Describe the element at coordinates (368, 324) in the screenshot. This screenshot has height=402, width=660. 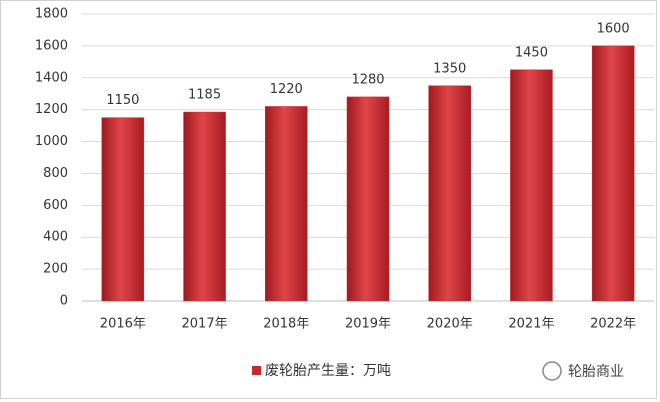
I see `x-tick-label: 2019年` at that location.